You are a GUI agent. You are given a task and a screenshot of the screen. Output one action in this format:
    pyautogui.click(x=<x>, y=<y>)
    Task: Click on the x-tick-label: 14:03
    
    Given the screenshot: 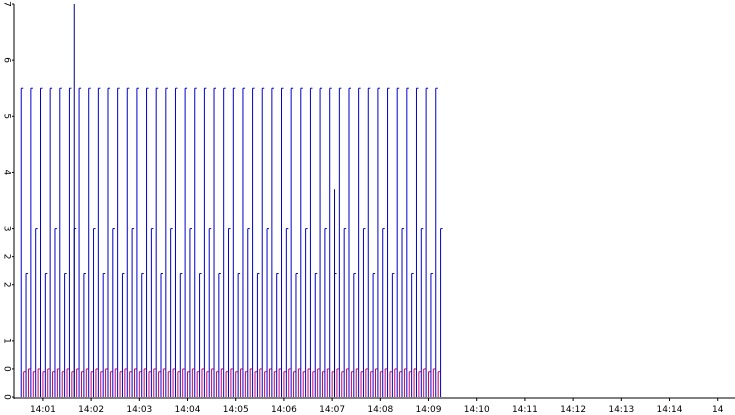 What is the action you would take?
    pyautogui.click(x=139, y=410)
    